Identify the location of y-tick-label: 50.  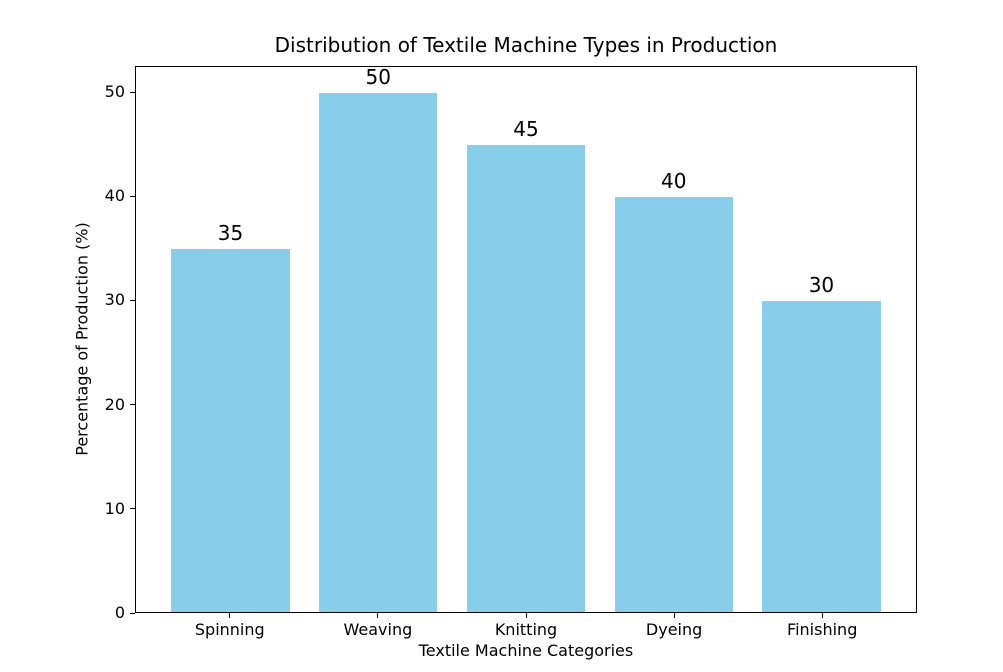
(114, 92).